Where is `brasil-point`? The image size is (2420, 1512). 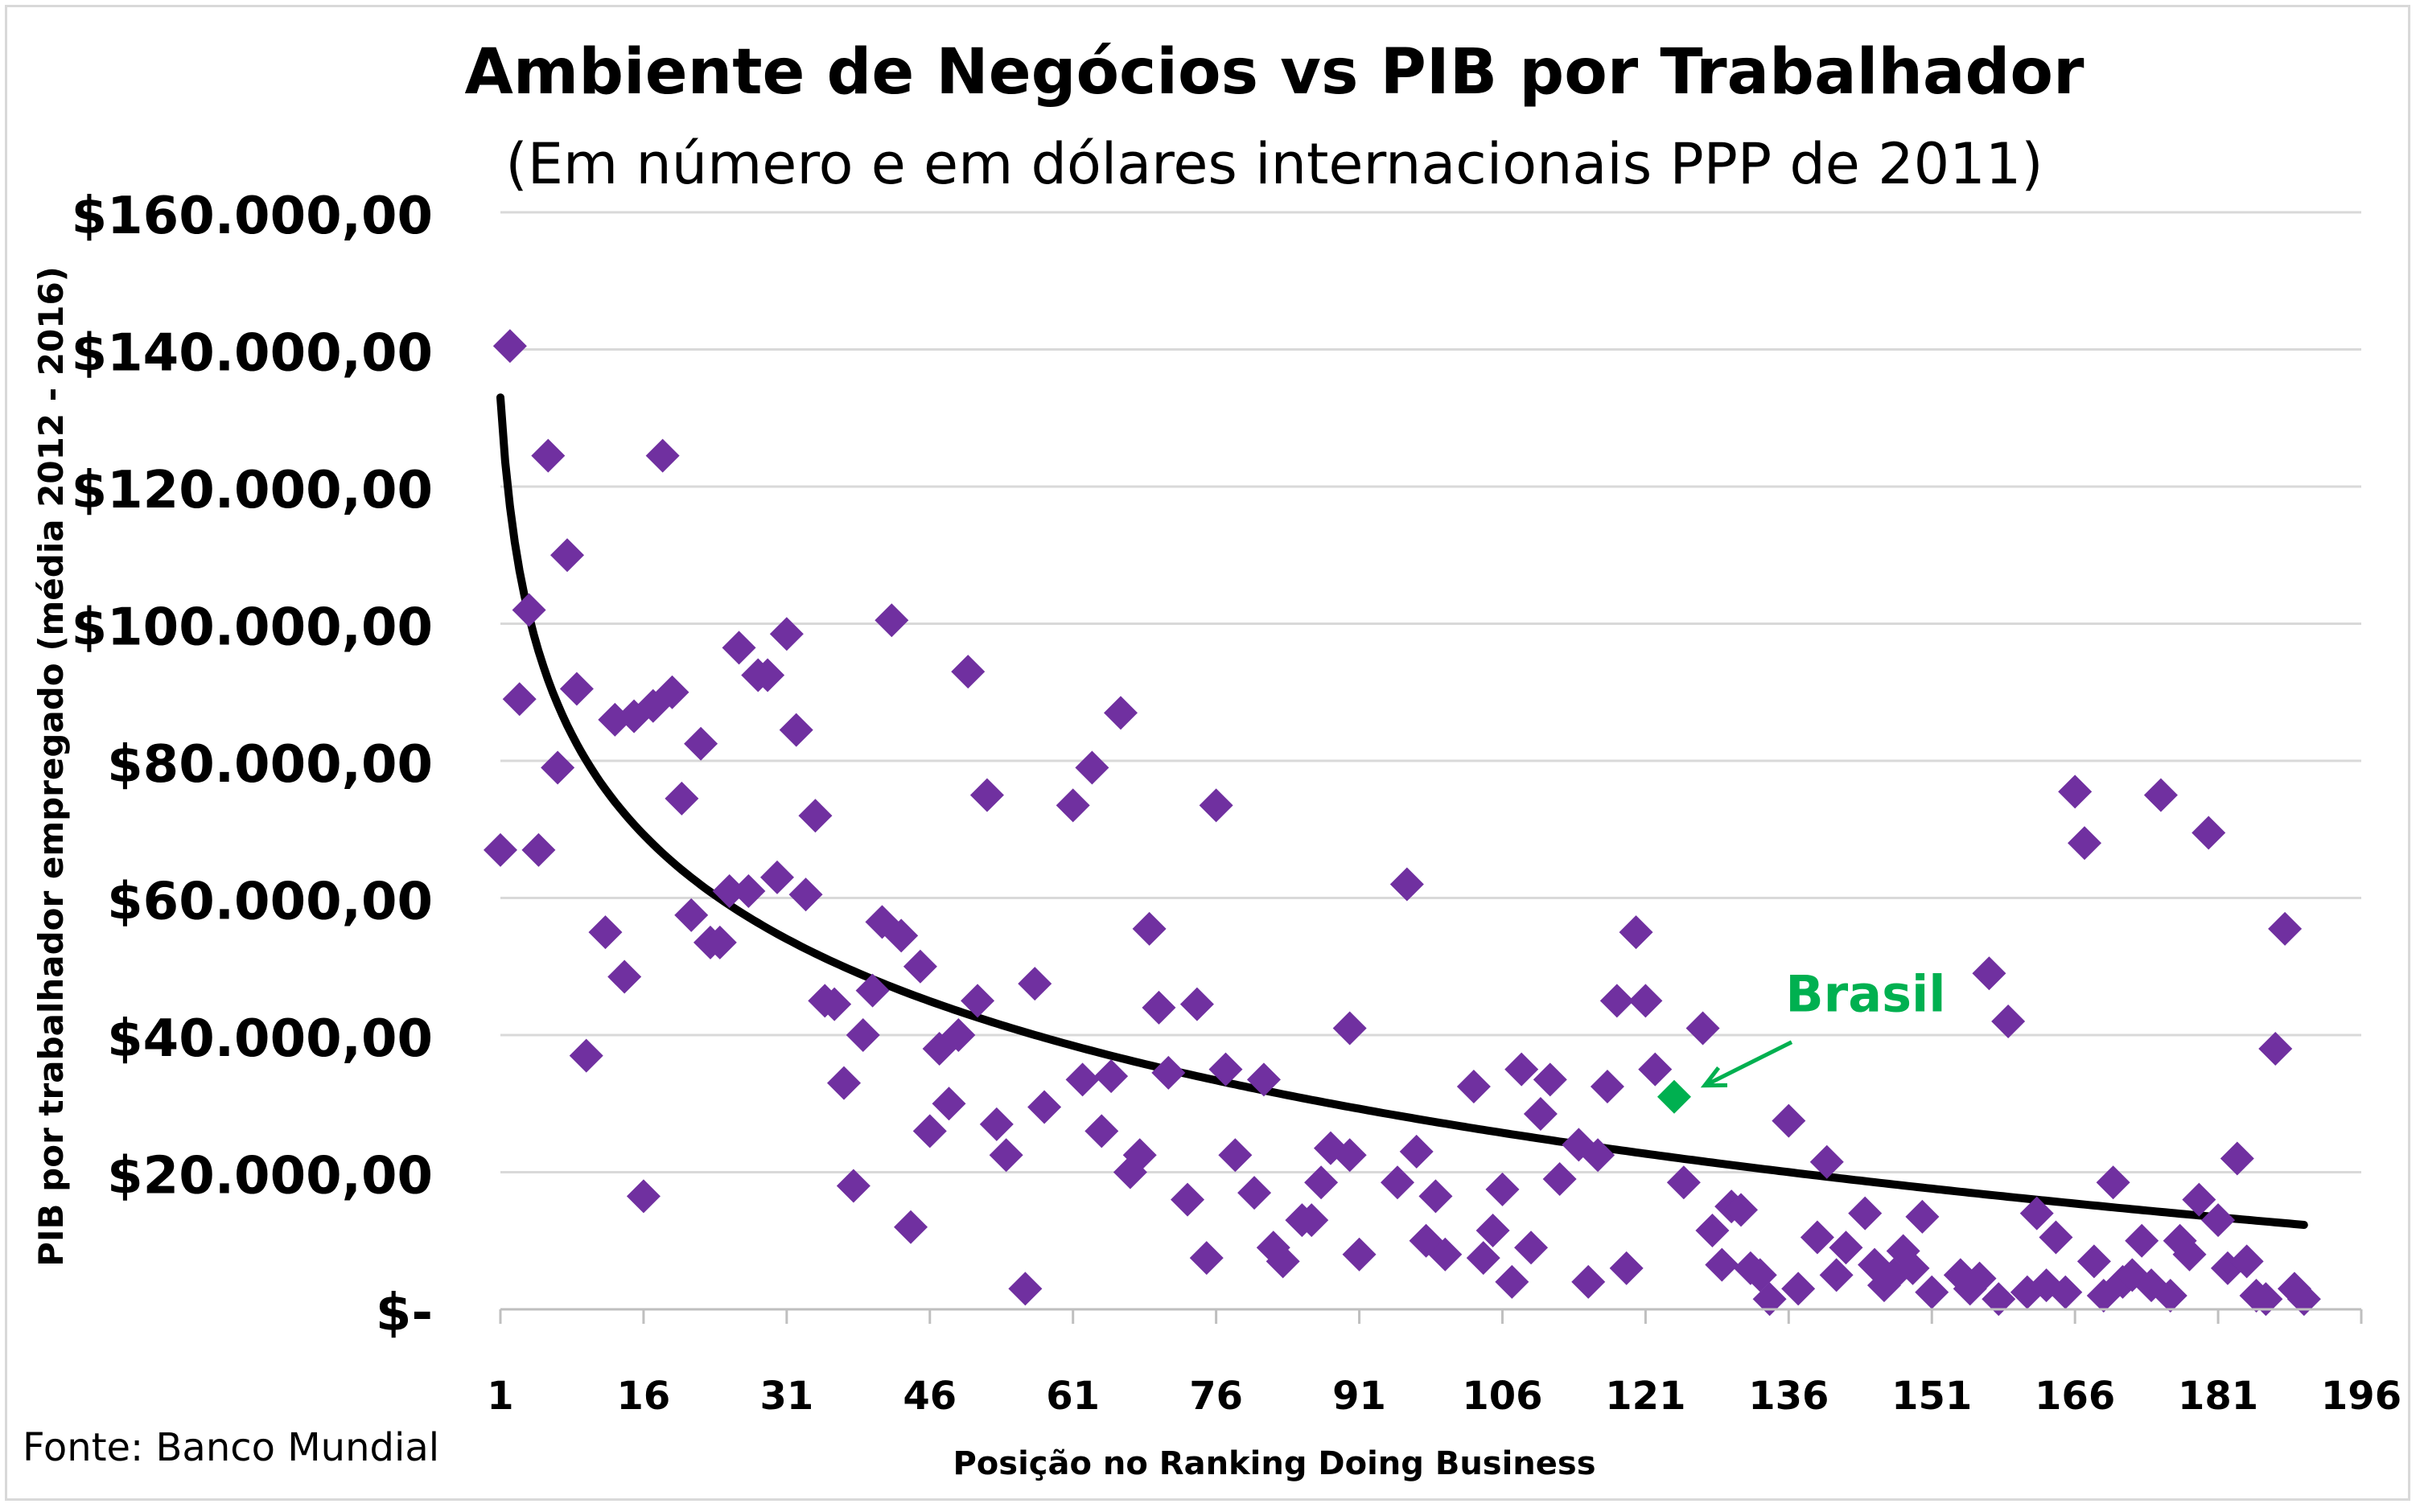
brasil-point is located at coordinates (1674, 1096).